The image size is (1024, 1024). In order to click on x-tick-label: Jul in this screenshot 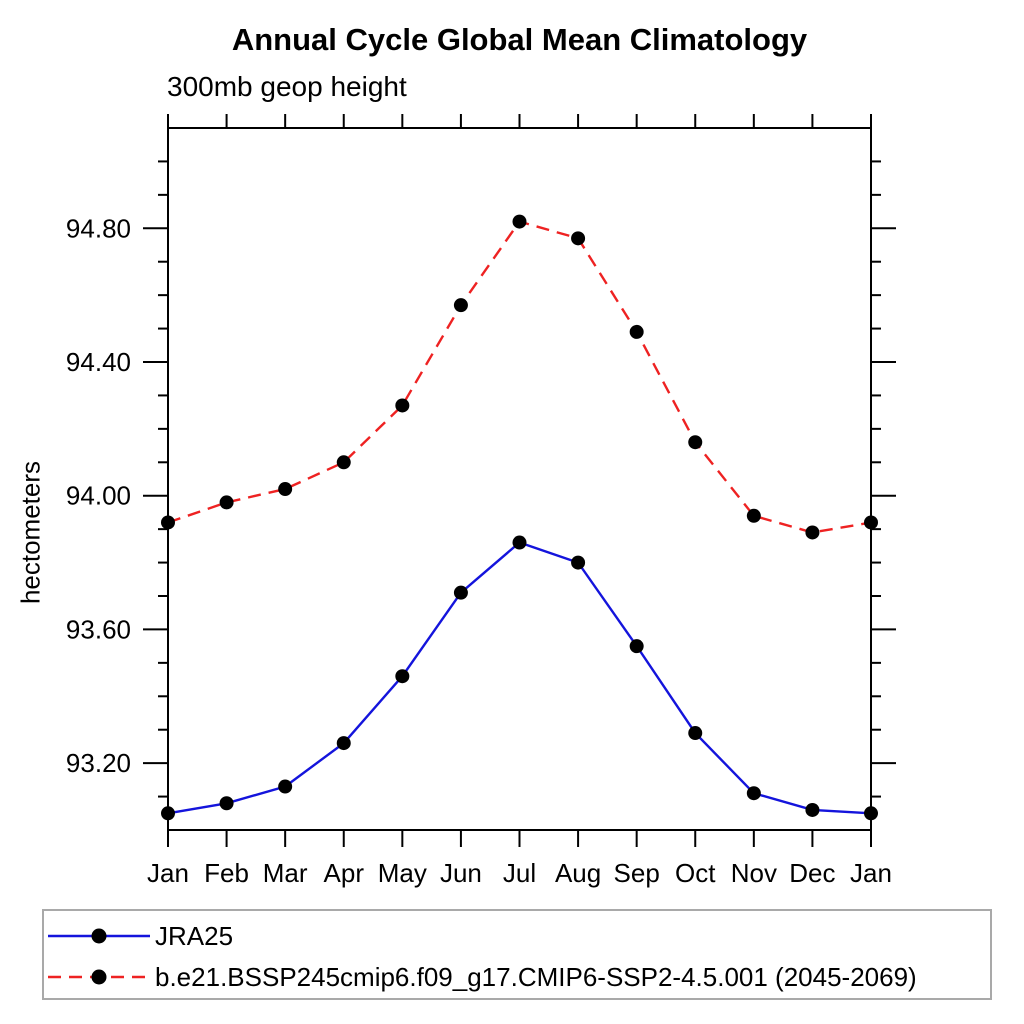, I will do `click(519, 873)`.